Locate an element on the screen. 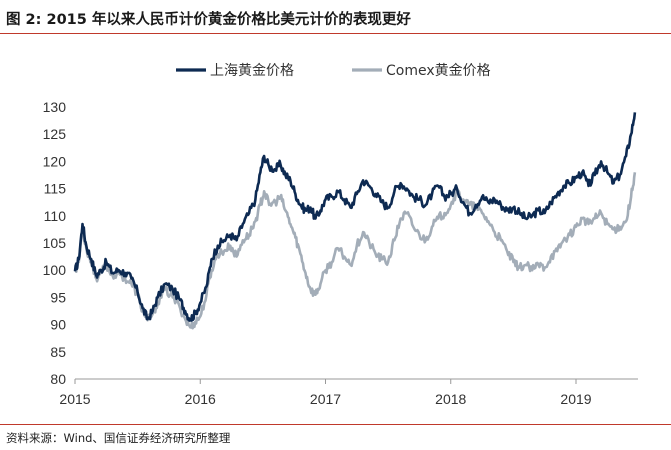  x-axis-ticks: 2015 2016 2017 2018 2019 is located at coordinates (325, 393).